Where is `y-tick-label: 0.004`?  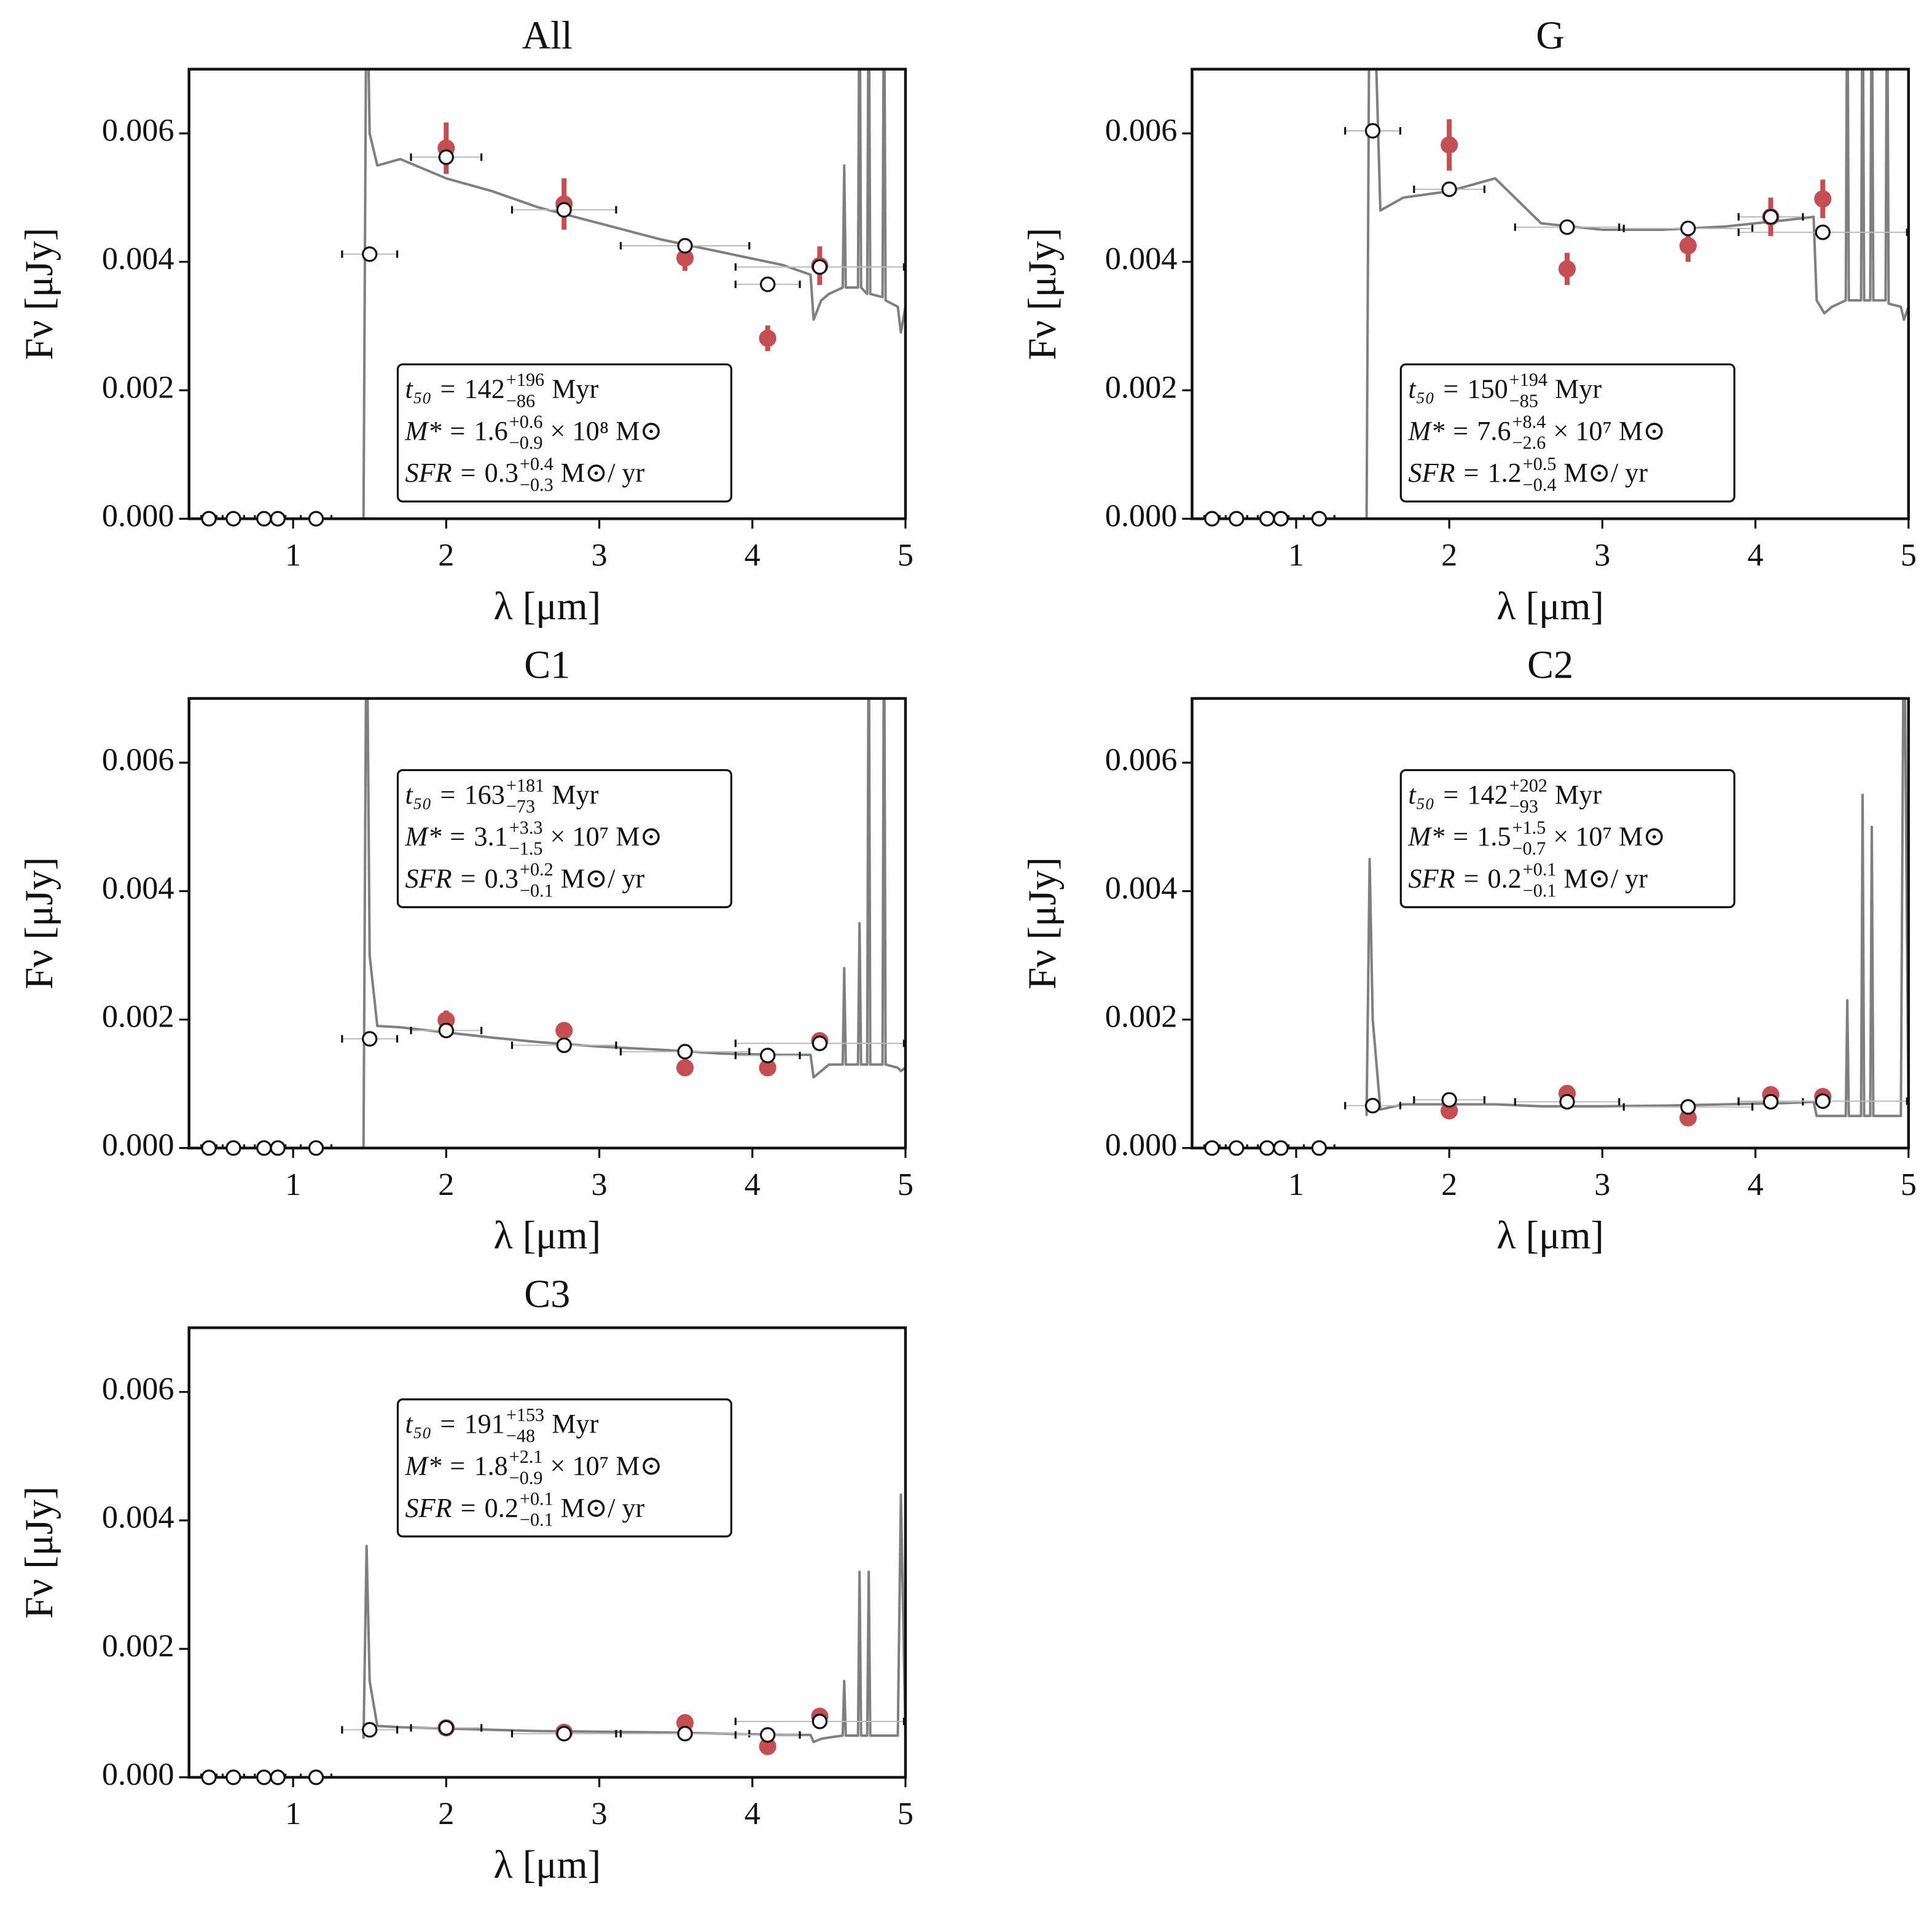 y-tick-label: 0.004 is located at coordinates (138, 1517).